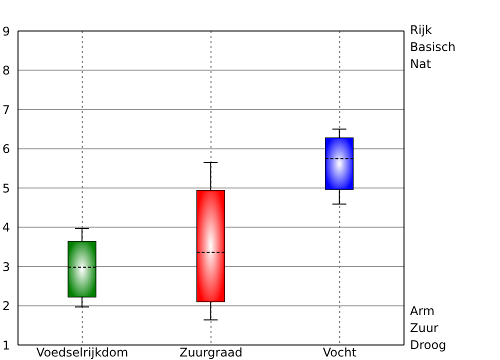 This screenshot has height=360, width=500. I want to click on y-tick-label: 7, so click(6, 109).